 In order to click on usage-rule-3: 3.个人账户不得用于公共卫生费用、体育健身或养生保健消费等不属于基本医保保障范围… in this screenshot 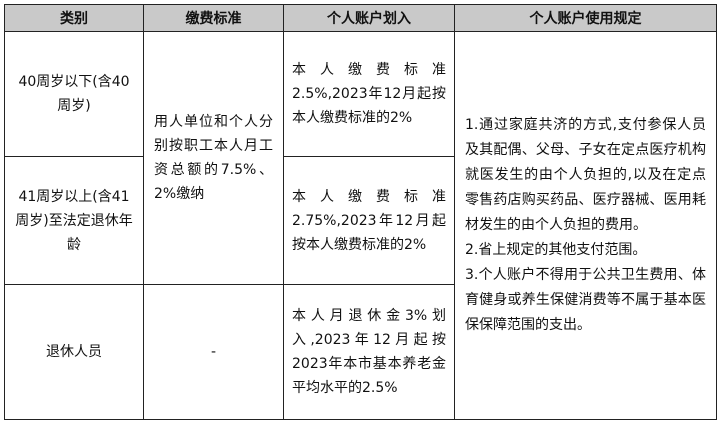, I will do `click(585, 300)`.